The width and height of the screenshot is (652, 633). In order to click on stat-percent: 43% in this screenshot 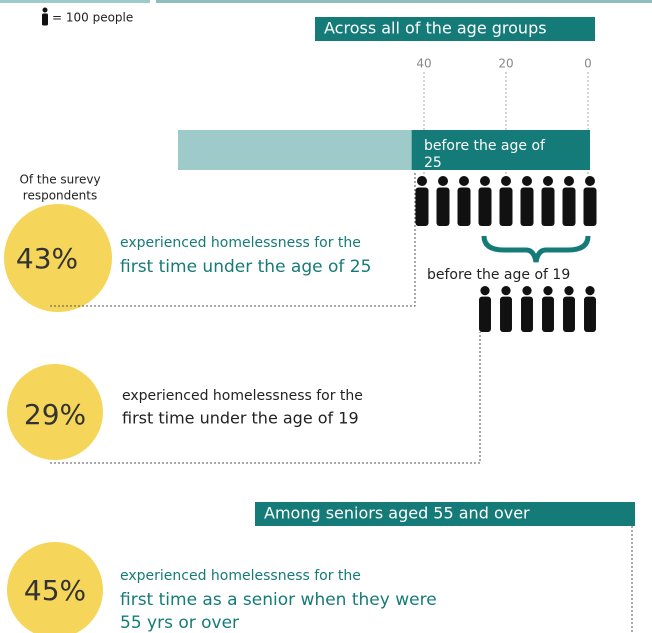, I will do `click(47, 258)`.